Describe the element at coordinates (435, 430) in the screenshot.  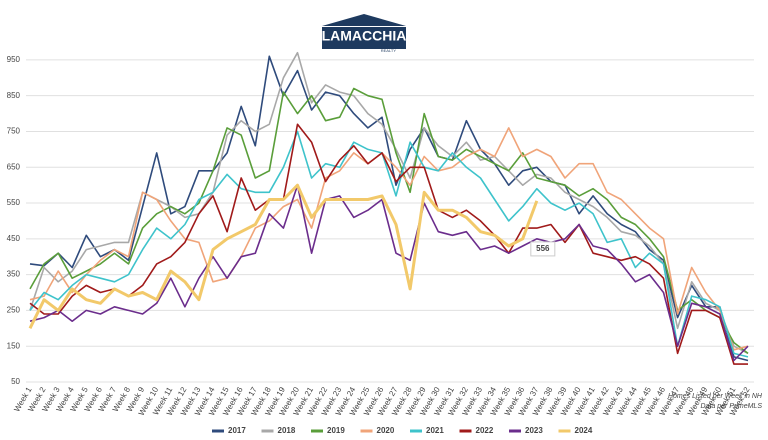
I see `legend-label: 2021` at that location.